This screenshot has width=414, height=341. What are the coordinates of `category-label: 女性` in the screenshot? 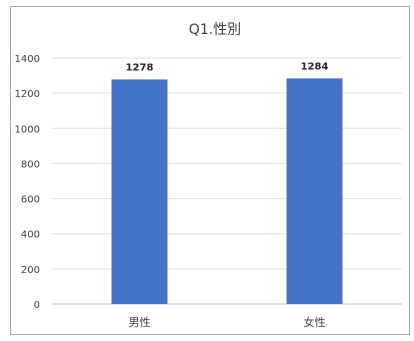 It's located at (315, 322).